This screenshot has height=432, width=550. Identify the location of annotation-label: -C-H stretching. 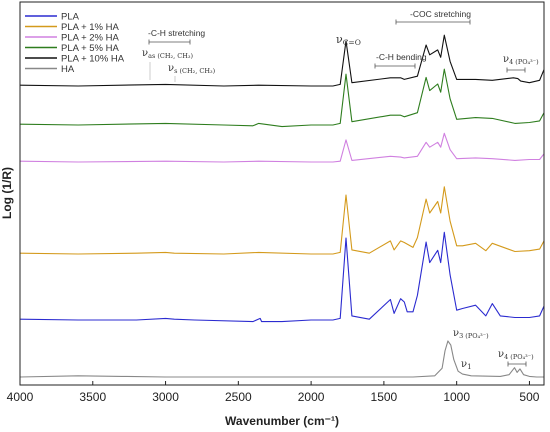
(176, 33).